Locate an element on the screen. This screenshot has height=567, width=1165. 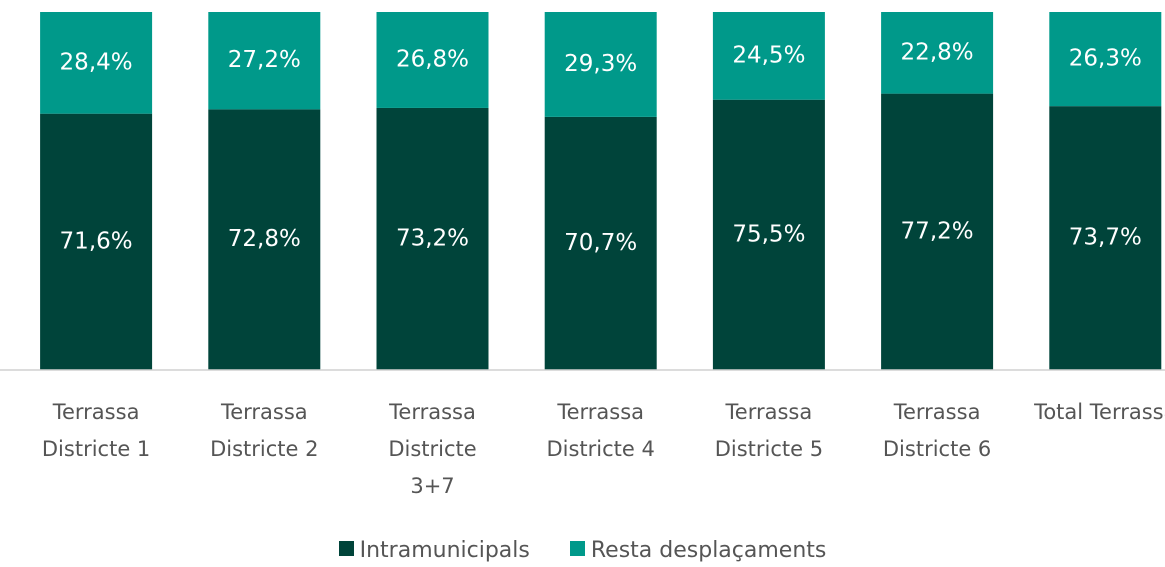
data-label: 70,7% is located at coordinates (600, 243).